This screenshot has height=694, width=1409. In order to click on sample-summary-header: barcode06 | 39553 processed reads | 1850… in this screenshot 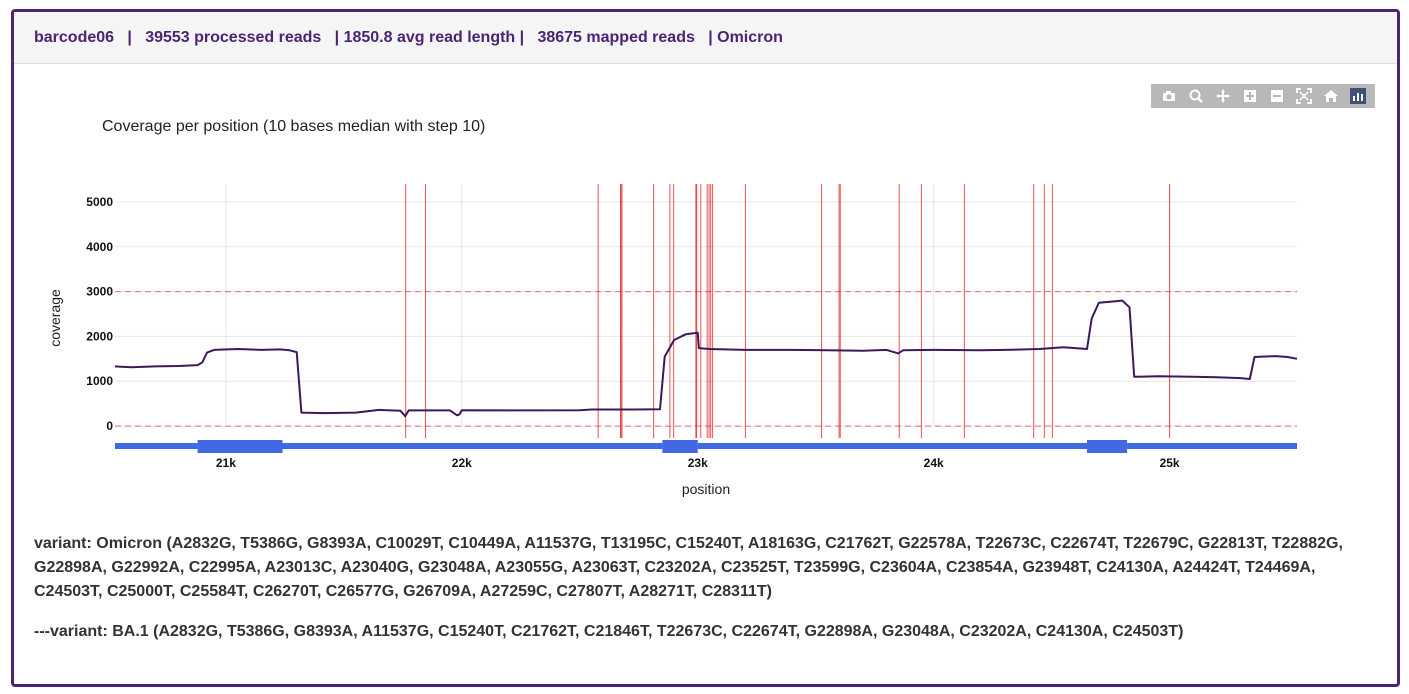, I will do `click(705, 38)`.